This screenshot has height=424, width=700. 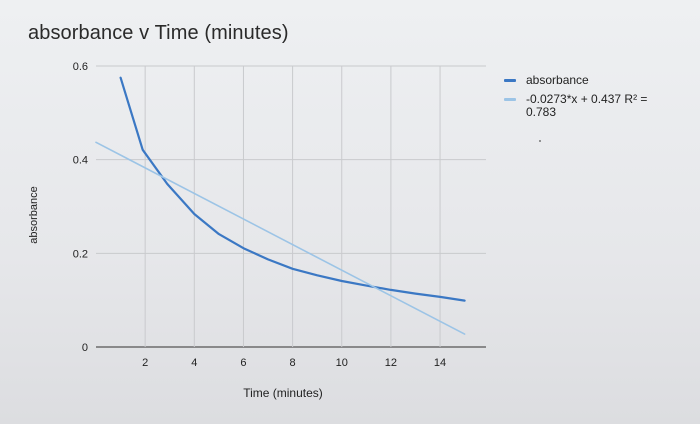 What do you see at coordinates (80, 161) in the screenshot?
I see `y-tick-label: 0.4` at bounding box center [80, 161].